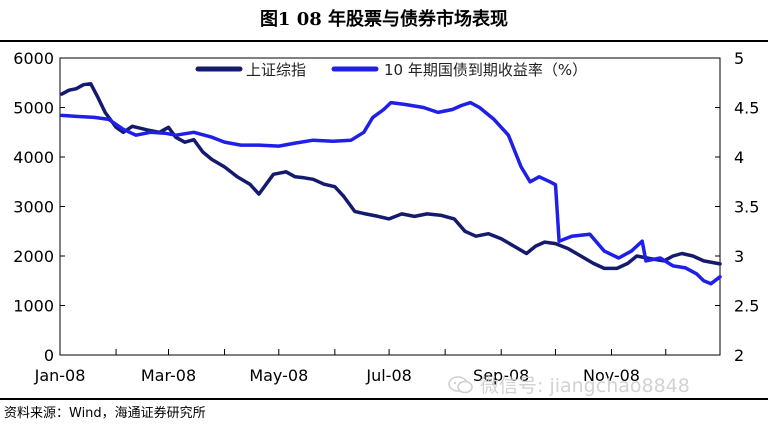 The image size is (768, 426). I want to click on right-axis: 2 2.5 3 3.5 4 4.5 5, so click(737, 207).